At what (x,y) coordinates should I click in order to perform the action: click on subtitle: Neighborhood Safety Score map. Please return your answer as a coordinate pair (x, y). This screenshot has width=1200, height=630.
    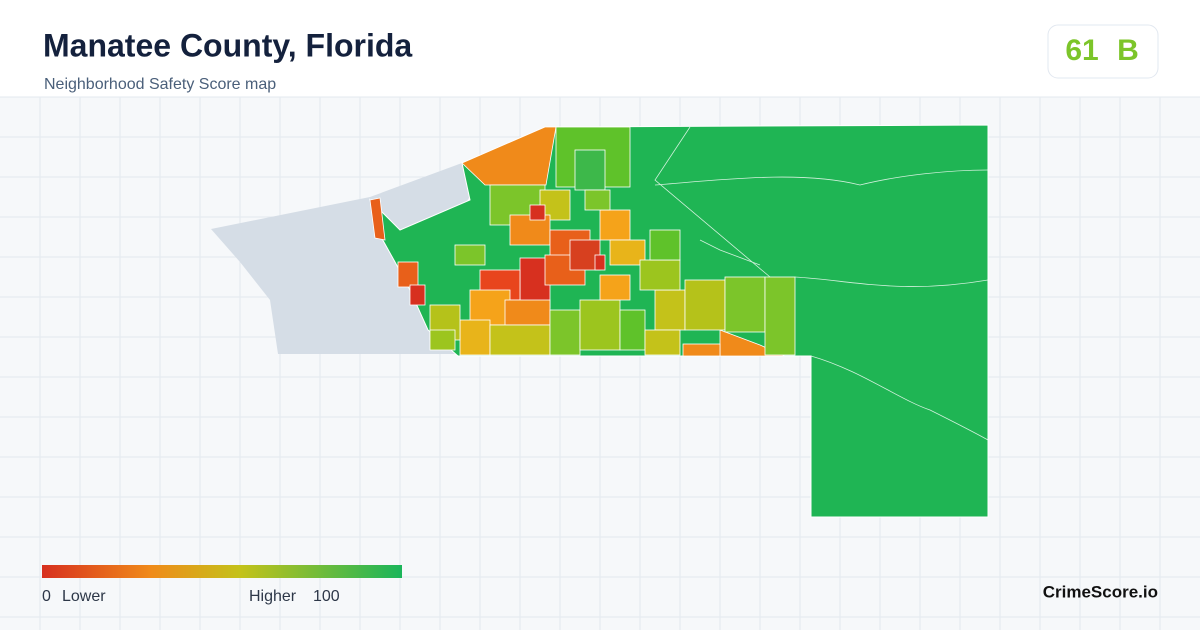
    Looking at the image, I should click on (160, 84).